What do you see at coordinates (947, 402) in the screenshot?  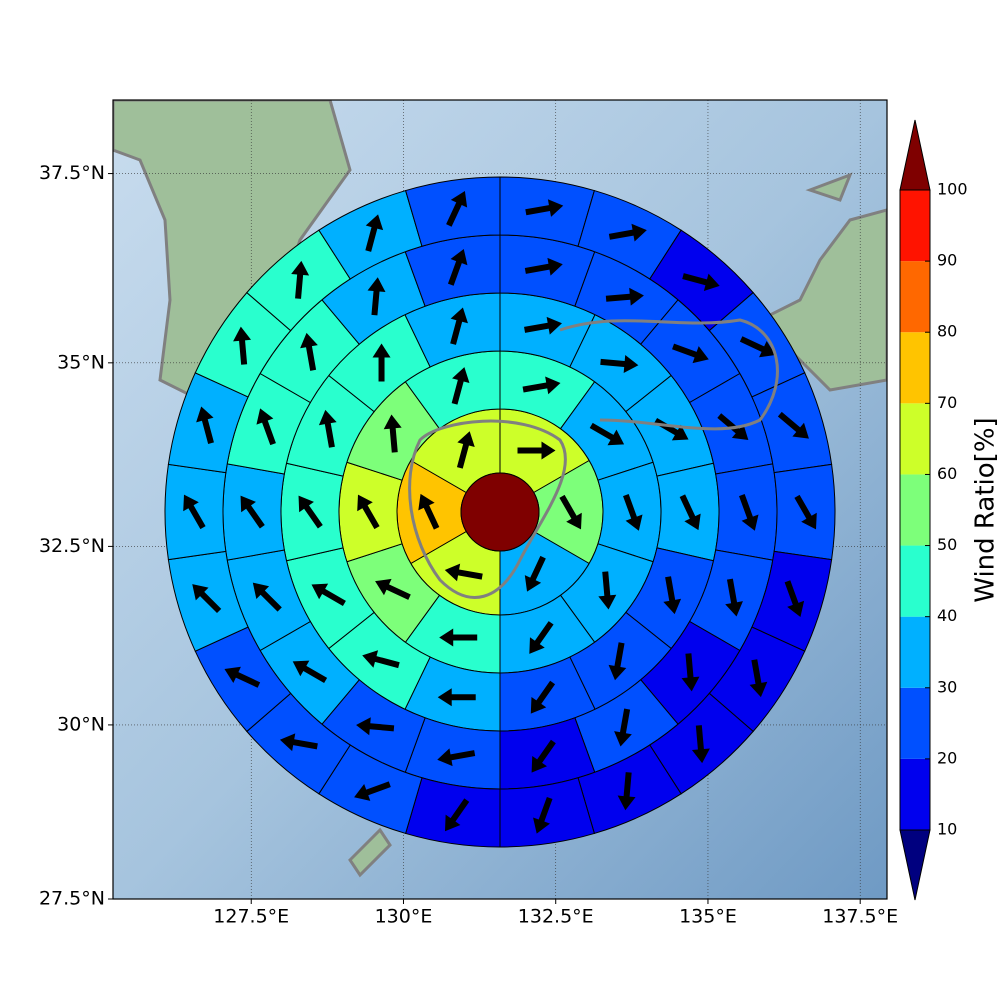 I see `colorbar-tick-label: 70` at bounding box center [947, 402].